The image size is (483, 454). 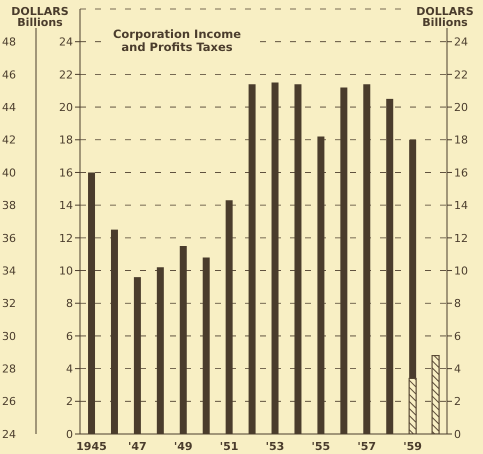 What do you see at coordinates (9, 205) in the screenshot?
I see `y3-tick-label: 38` at bounding box center [9, 205].